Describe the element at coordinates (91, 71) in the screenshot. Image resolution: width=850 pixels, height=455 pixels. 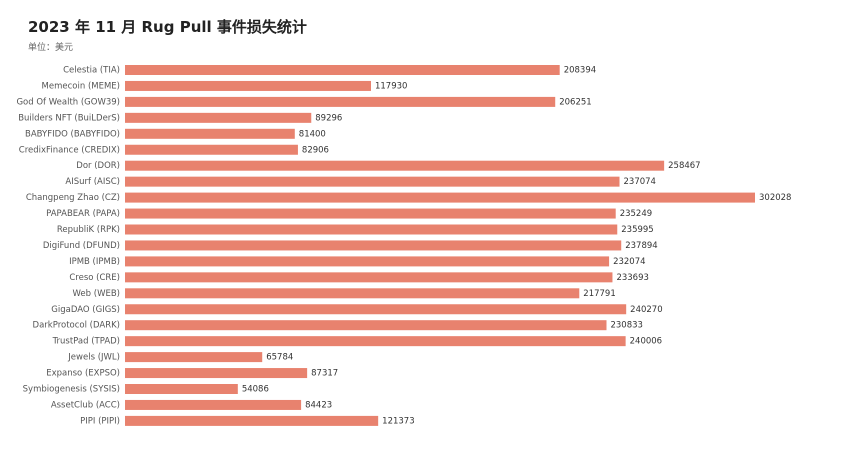
I see `category-label: Celestia (TIA)` at that location.